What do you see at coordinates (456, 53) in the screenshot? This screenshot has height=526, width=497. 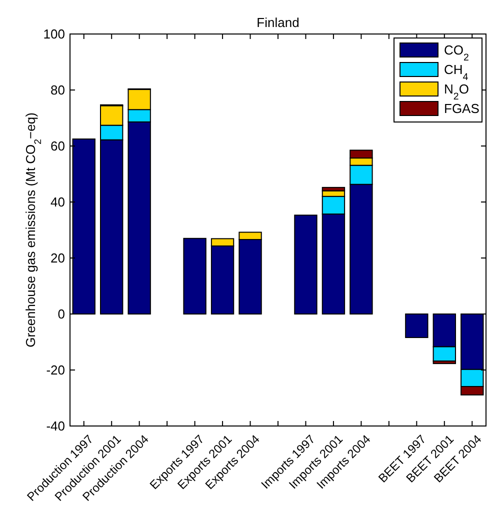 I see `legend-label: CO$_{2}$` at bounding box center [456, 53].